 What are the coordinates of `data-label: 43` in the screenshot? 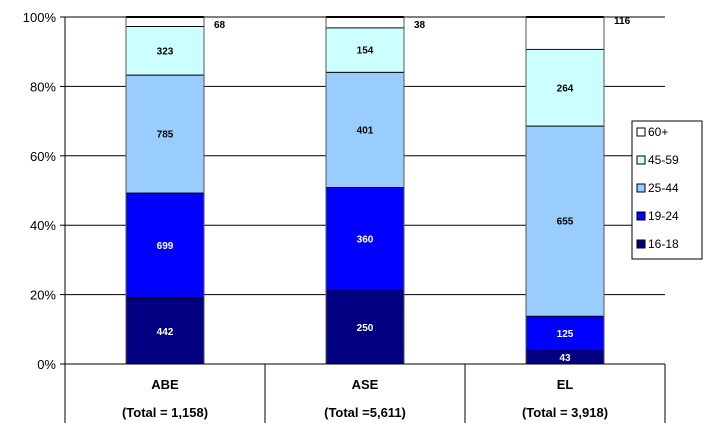 It's located at (565, 358).